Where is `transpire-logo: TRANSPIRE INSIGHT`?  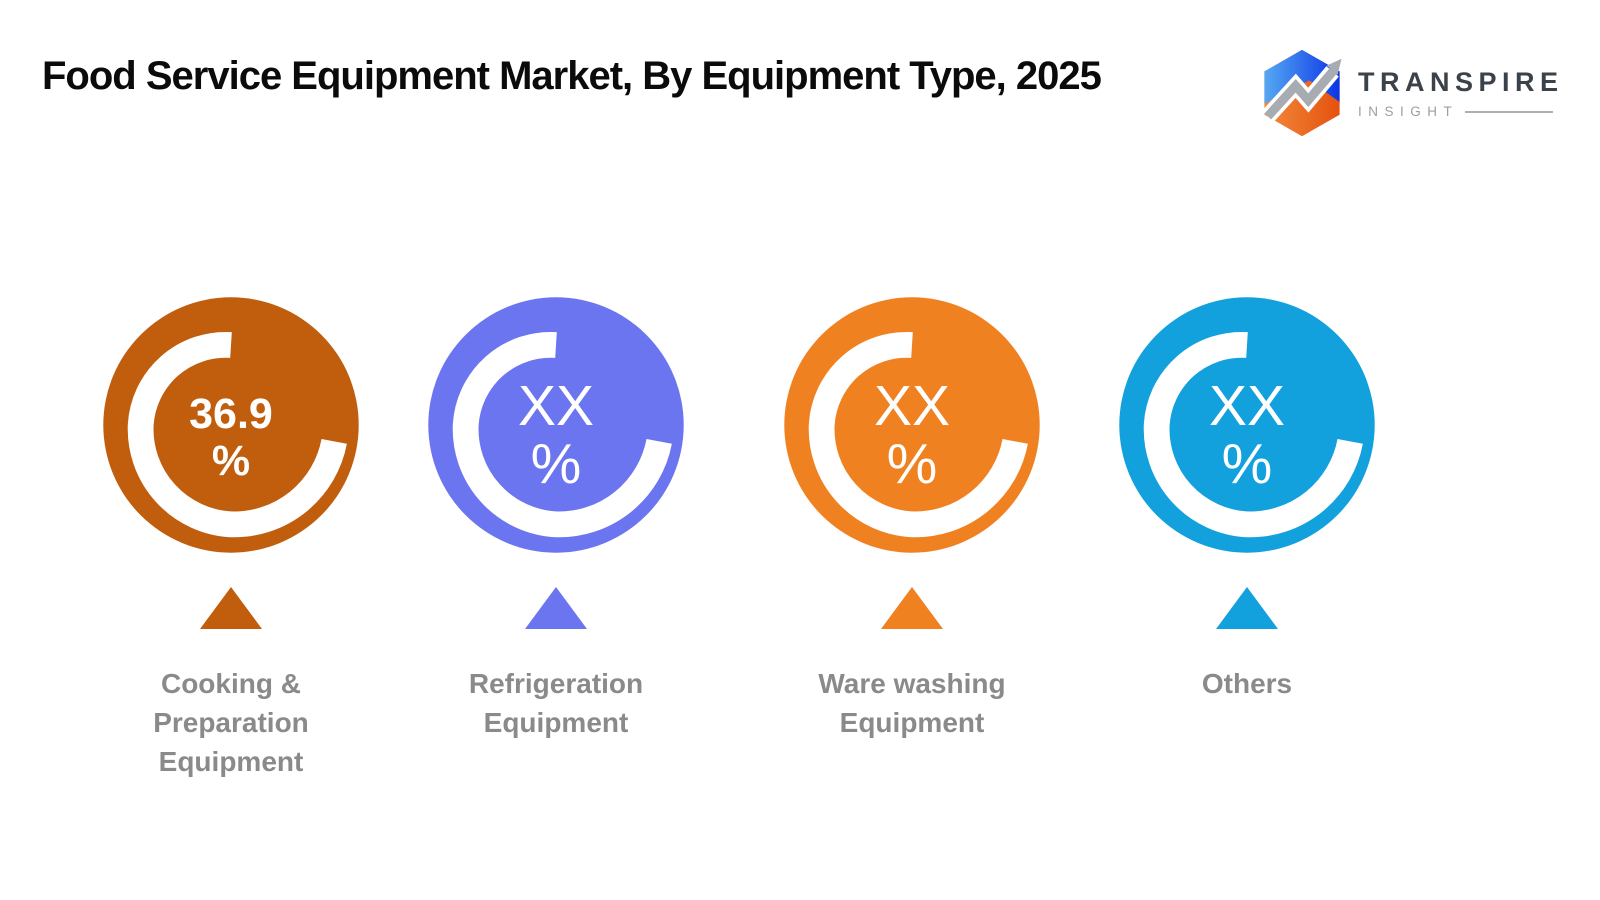 transpire-logo: TRANSPIRE INSIGHT is located at coordinates (1410, 93).